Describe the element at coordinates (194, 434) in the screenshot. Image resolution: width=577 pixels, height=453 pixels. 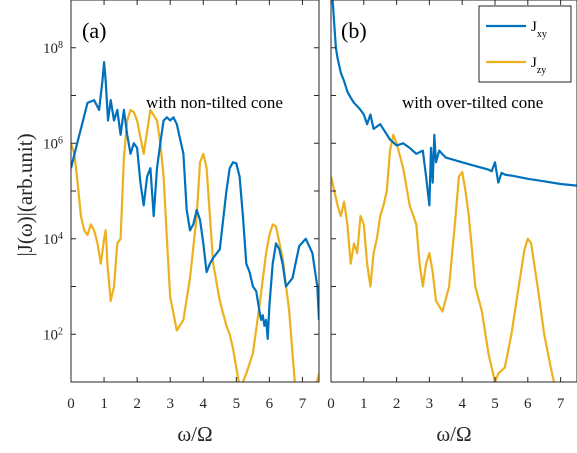
I see `x-axis-label-a: ω/Ω` at that location.